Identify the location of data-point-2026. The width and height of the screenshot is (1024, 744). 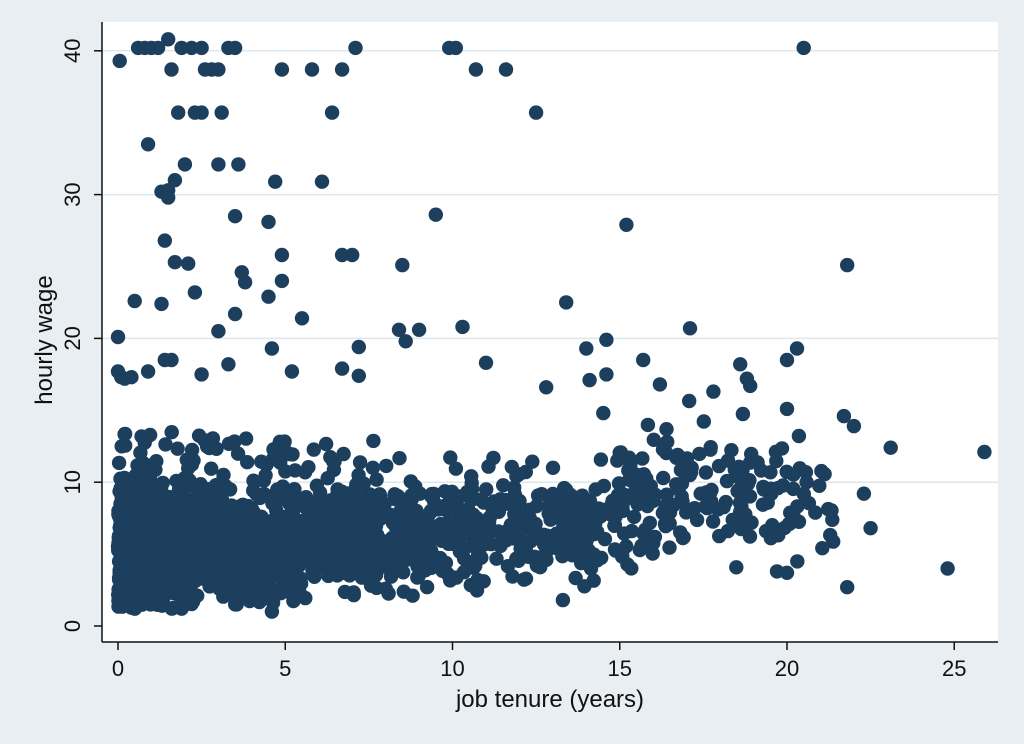
(831, 510).